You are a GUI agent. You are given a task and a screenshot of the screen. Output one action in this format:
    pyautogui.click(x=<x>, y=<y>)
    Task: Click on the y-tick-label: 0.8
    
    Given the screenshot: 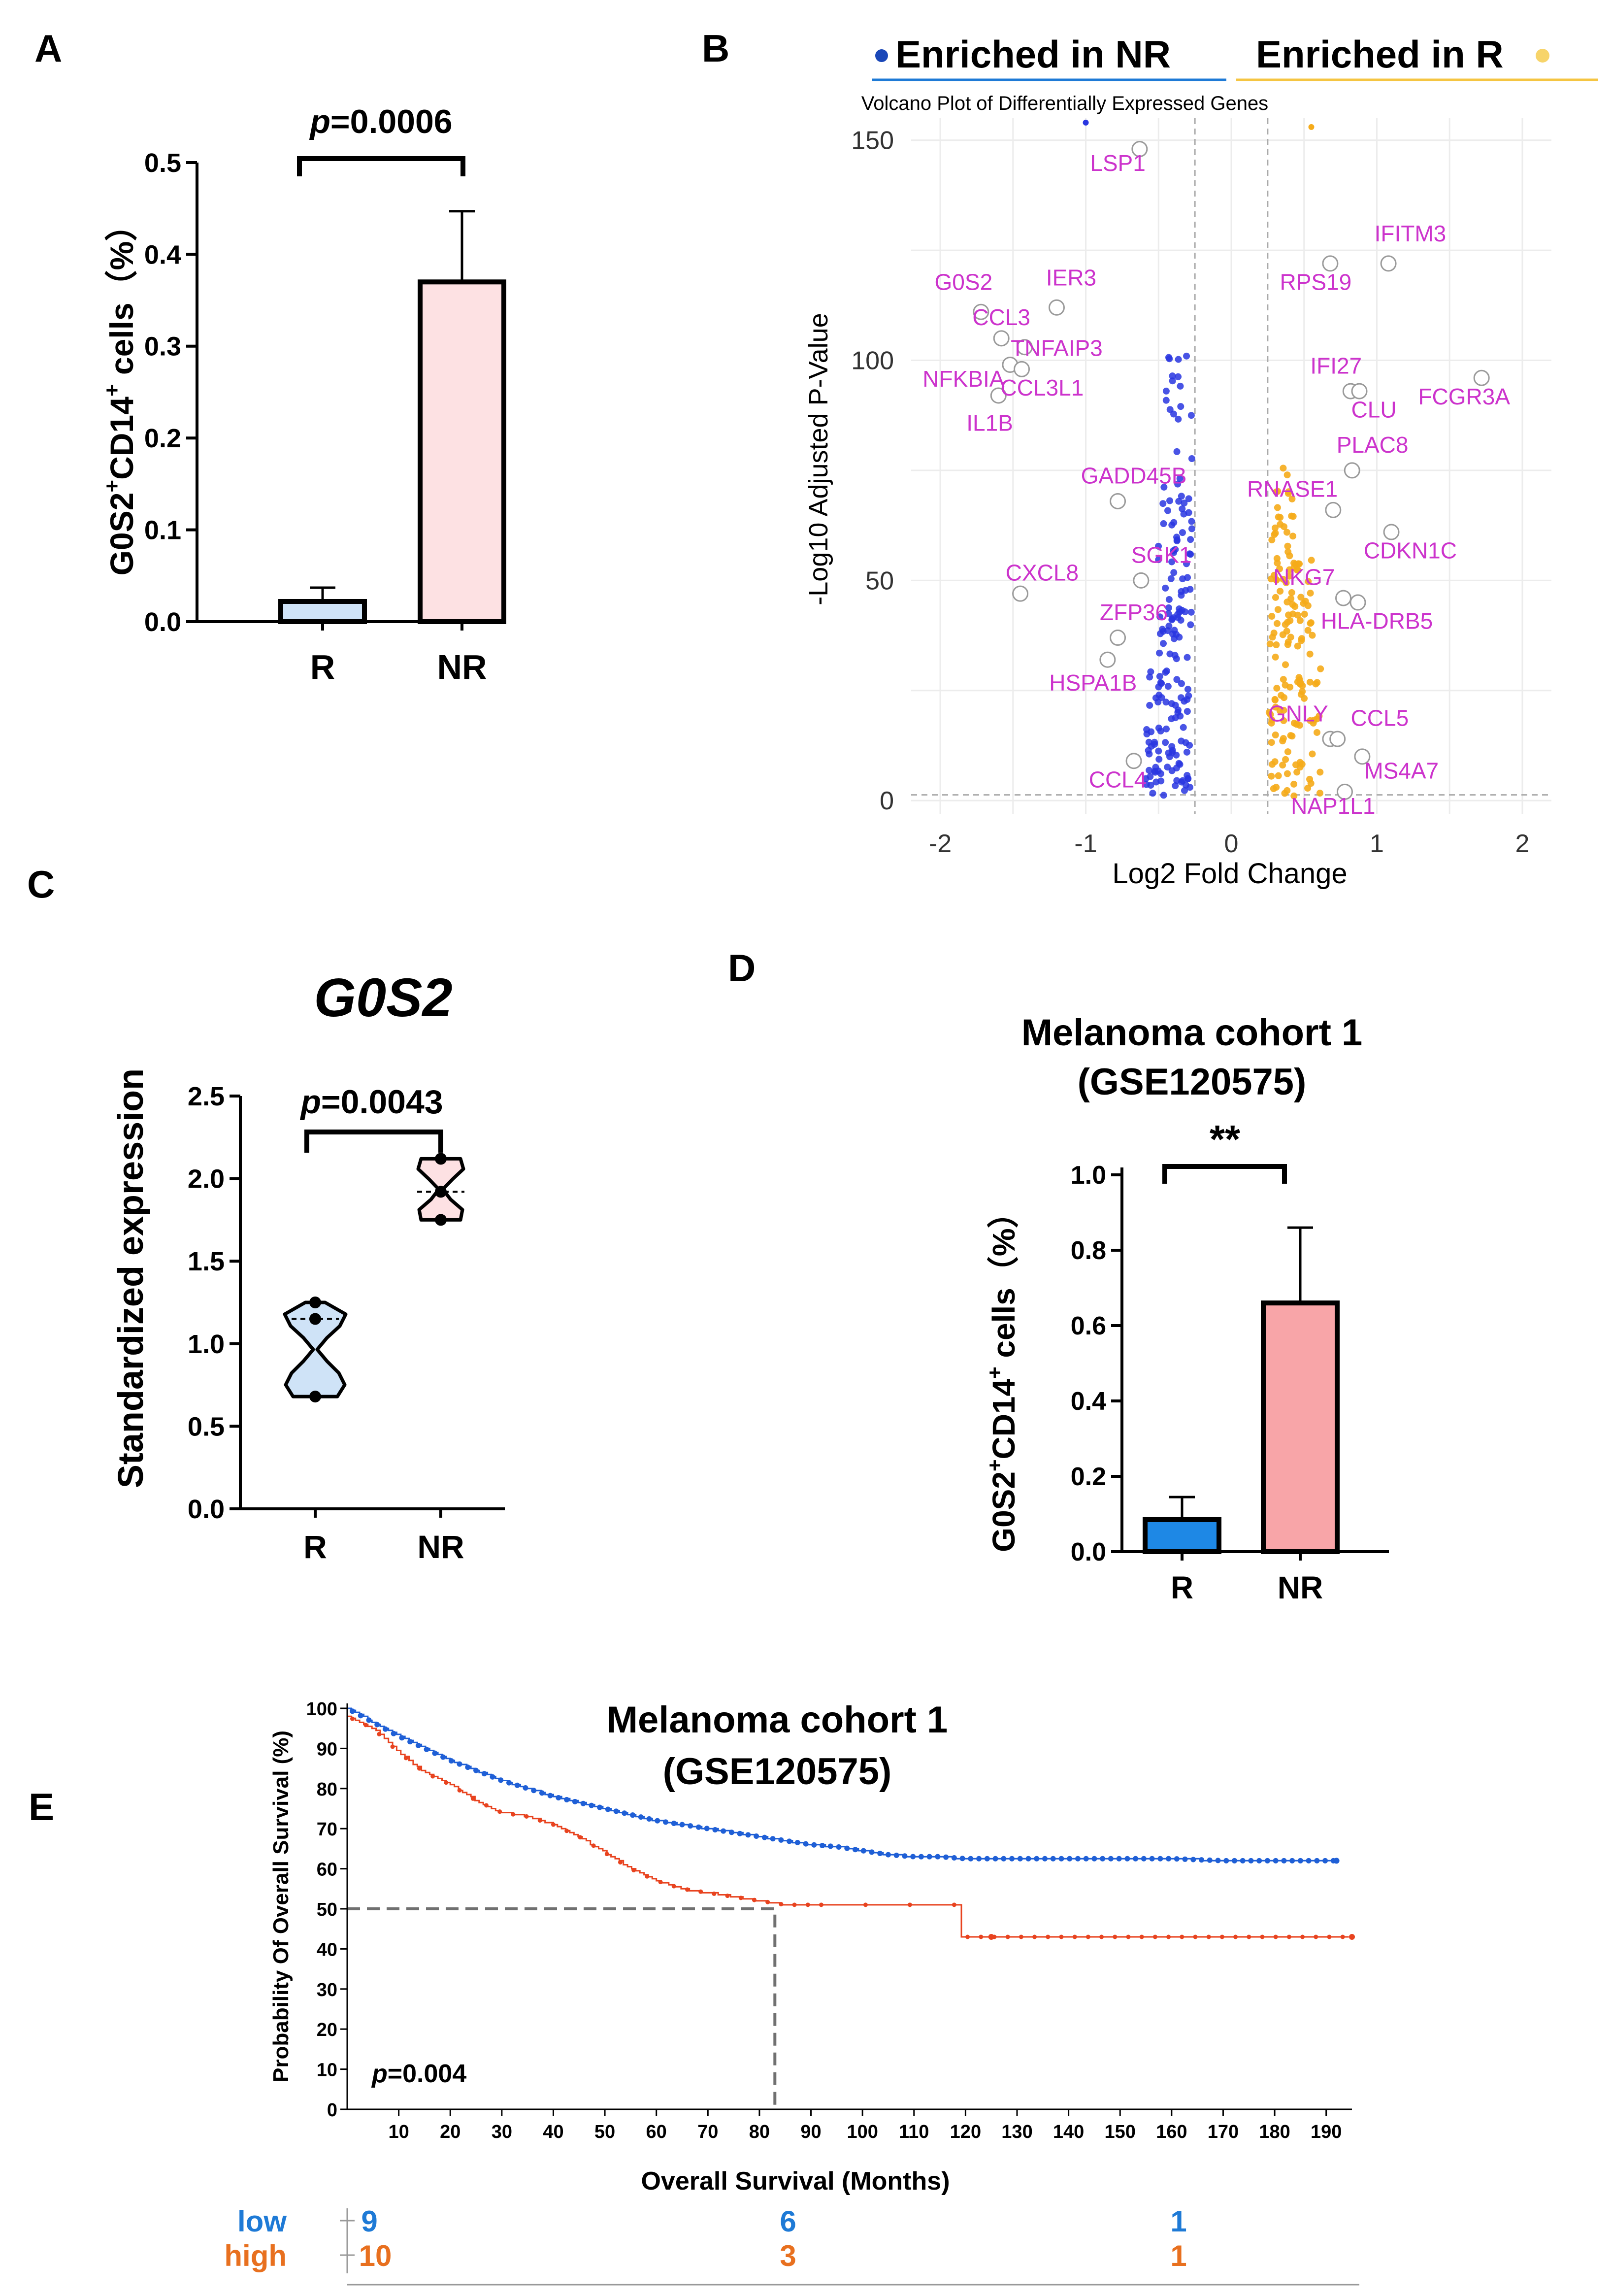 What is the action you would take?
    pyautogui.click(x=1088, y=1250)
    